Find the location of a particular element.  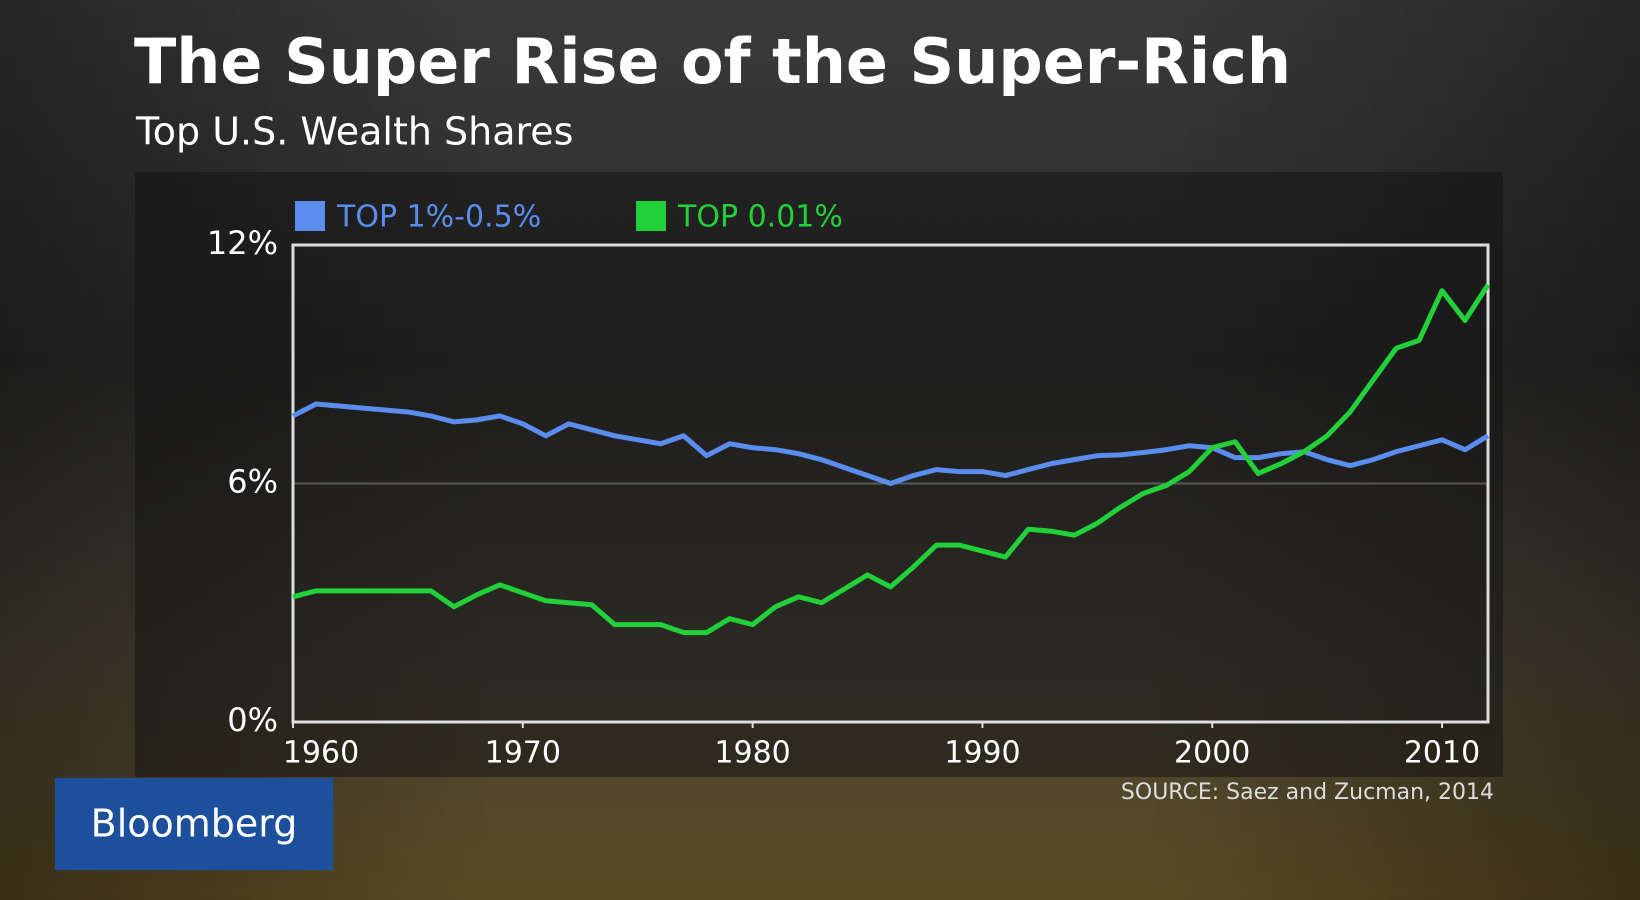

legend-label: TOP 1%-0.5% is located at coordinates (438, 217).